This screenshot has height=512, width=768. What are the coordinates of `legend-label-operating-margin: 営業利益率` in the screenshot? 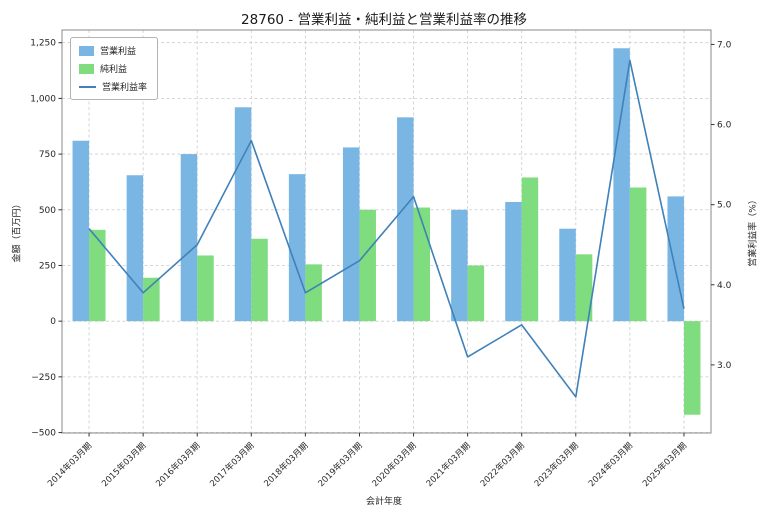 It's located at (125, 88).